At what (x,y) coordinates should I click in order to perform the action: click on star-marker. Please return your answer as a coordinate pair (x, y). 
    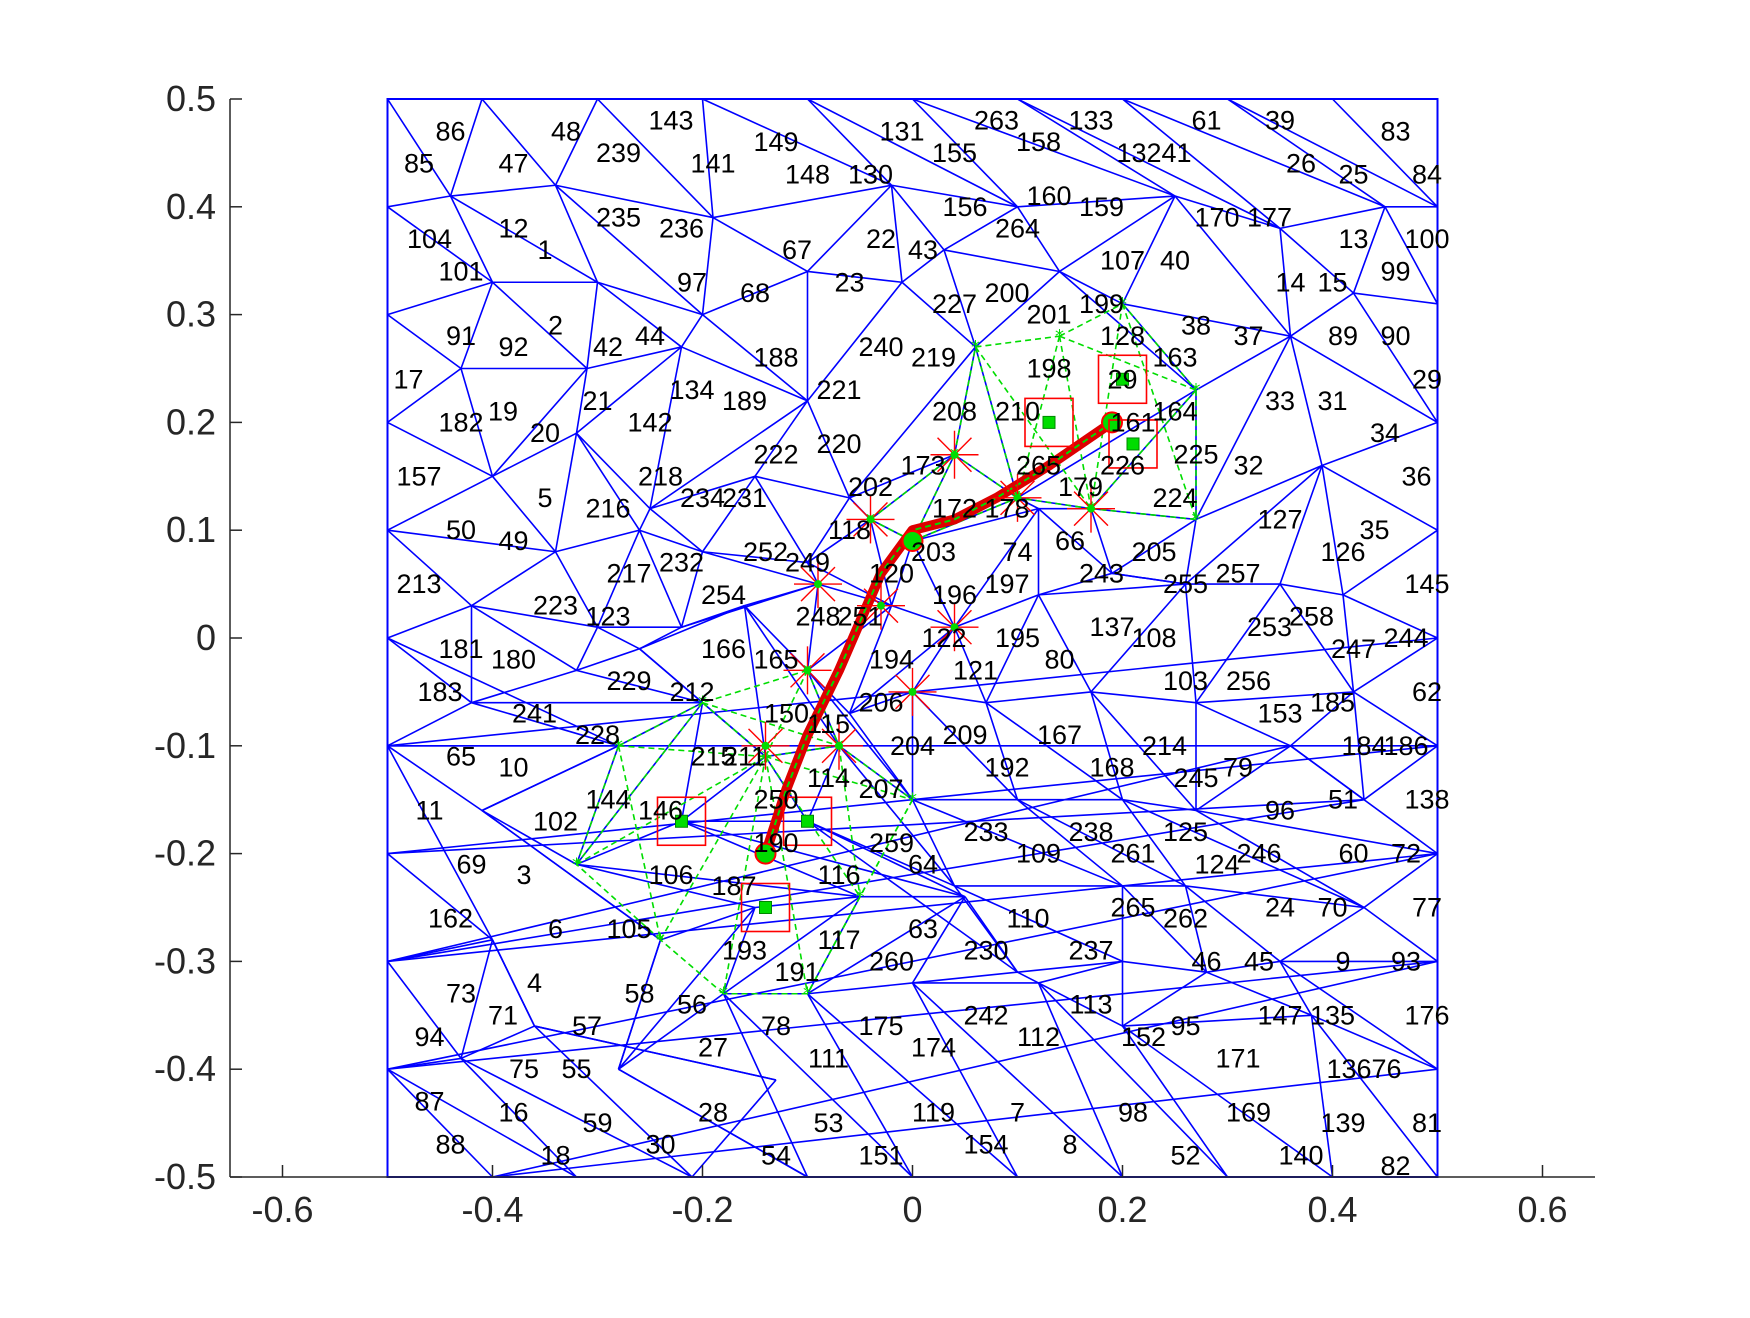
    Looking at the image, I should click on (912, 691).